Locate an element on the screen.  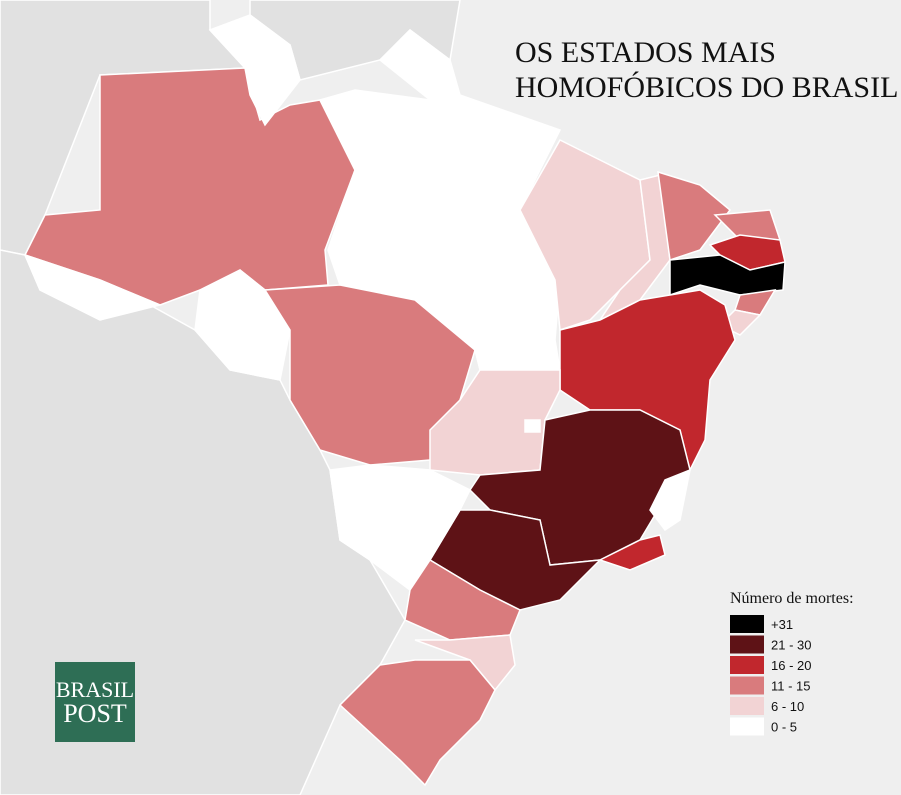
legend: +31 21 - 30 16 - 20 11 - 15 6 - 10 0 - 5 is located at coordinates (770, 675).